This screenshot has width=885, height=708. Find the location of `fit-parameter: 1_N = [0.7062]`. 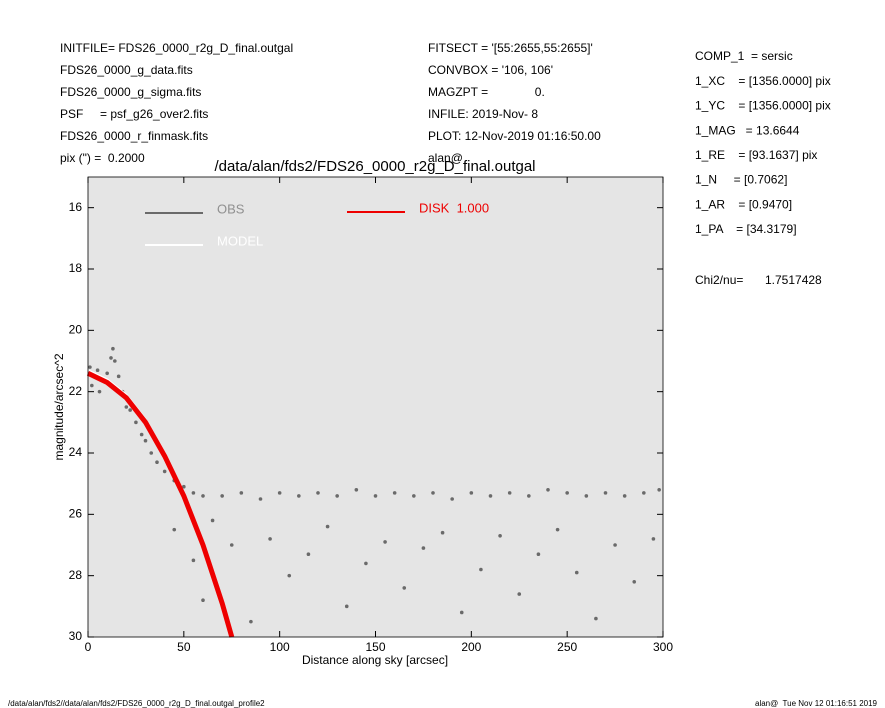

fit-parameter: 1_N = [0.7062] is located at coordinates (741, 180).